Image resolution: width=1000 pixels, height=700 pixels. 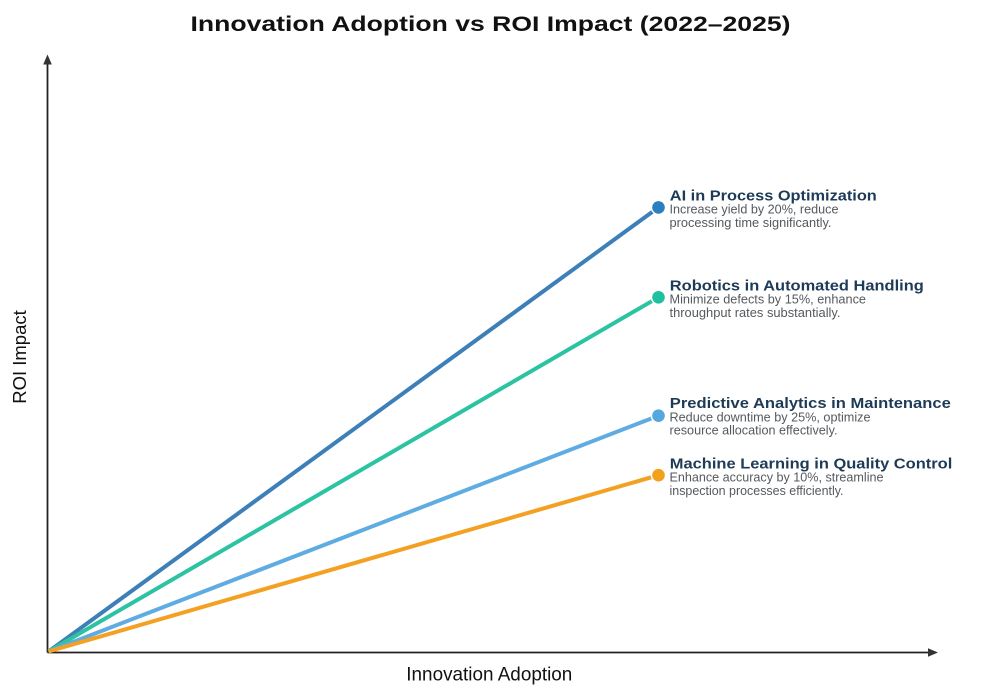 What do you see at coordinates (797, 285) in the screenshot?
I see `svg-text: Robotics in Automated Handling` at bounding box center [797, 285].